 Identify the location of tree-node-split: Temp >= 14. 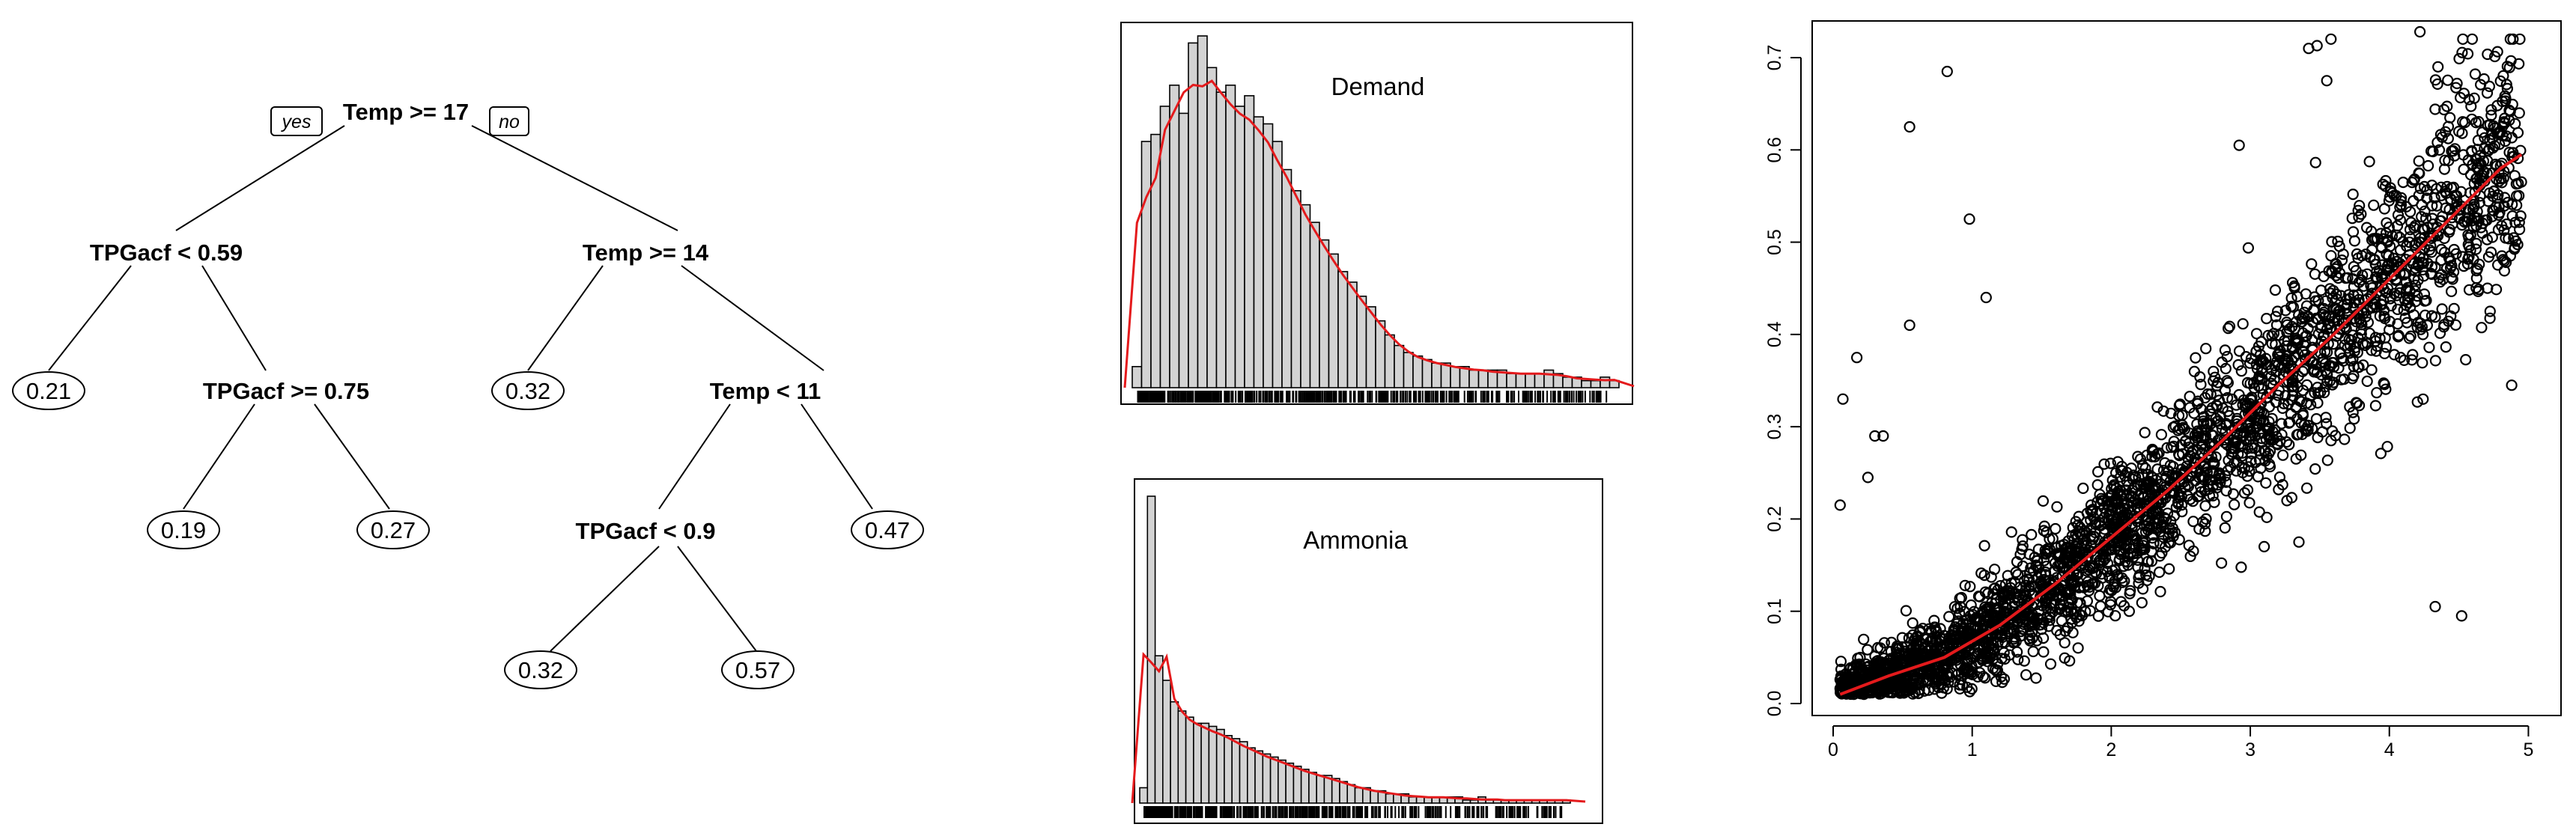
(646, 253).